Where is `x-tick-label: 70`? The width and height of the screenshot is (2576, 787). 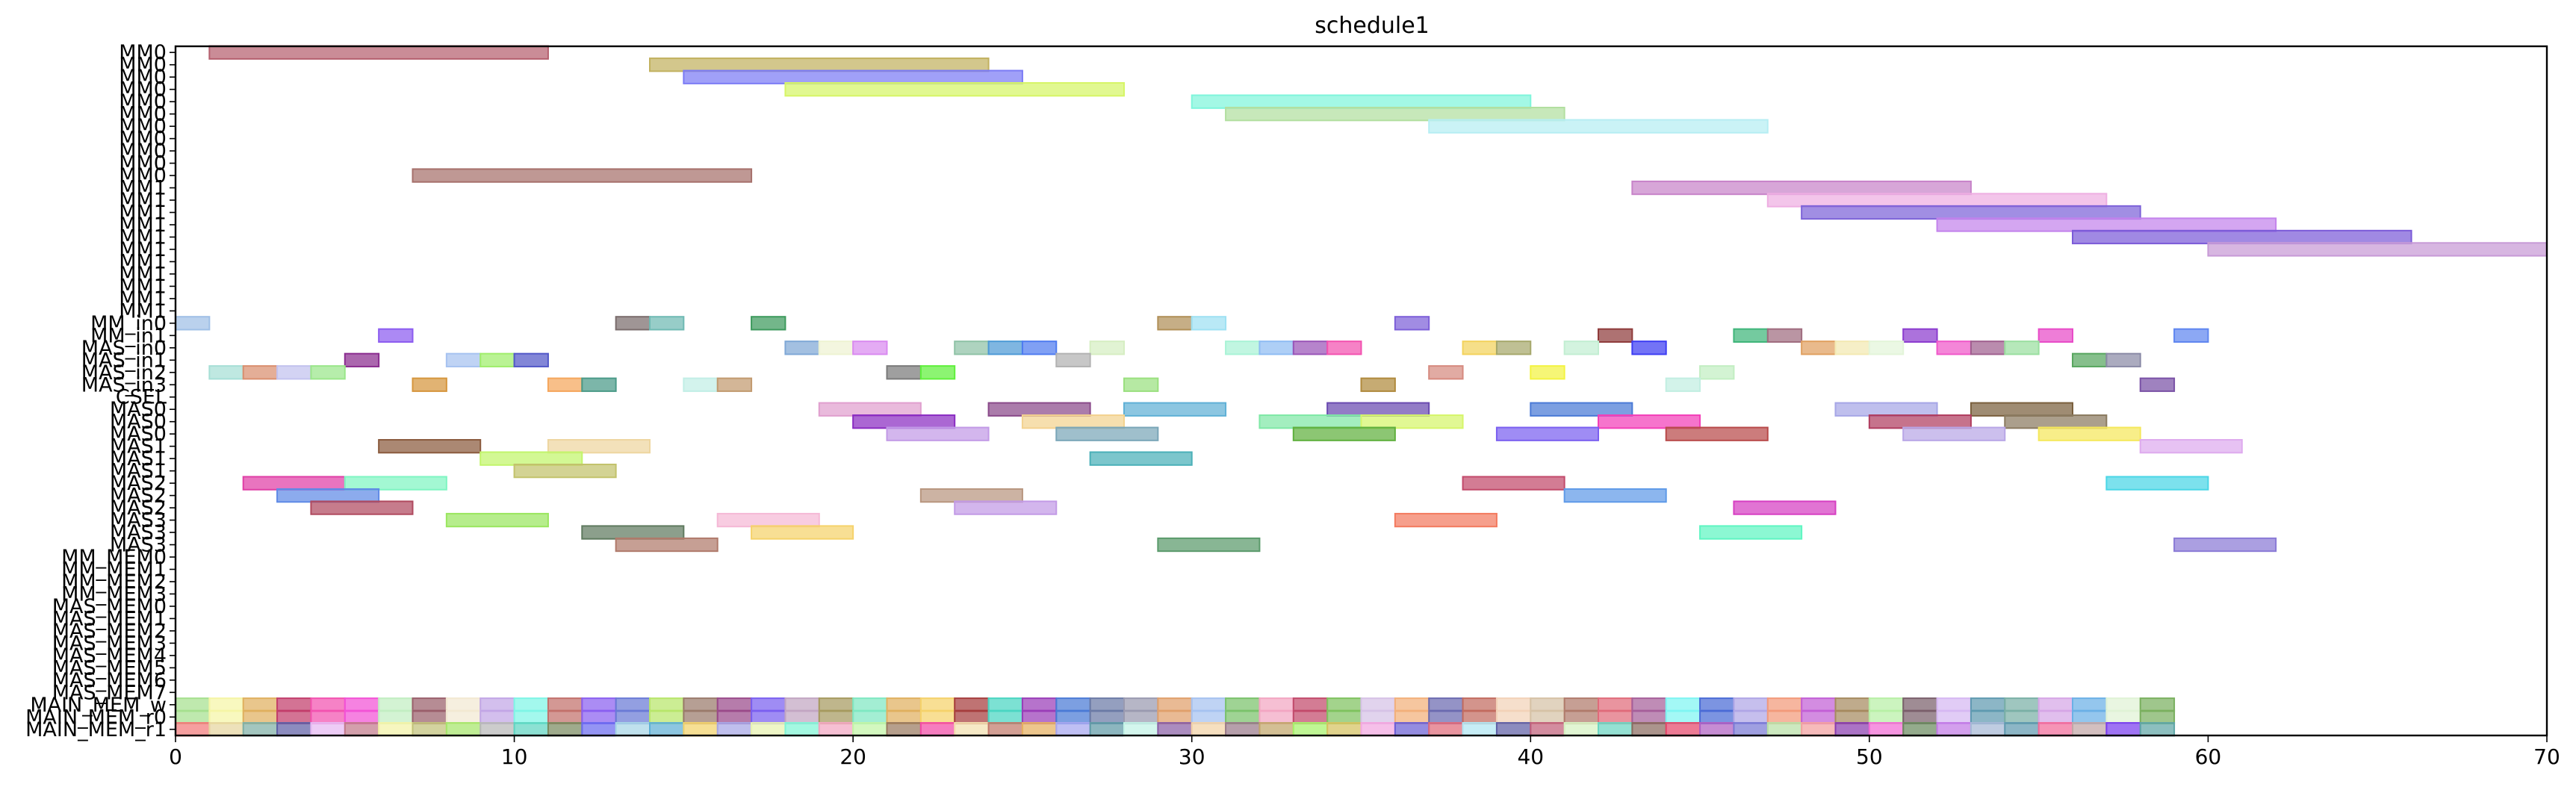 x-tick-label: 70 is located at coordinates (2547, 757).